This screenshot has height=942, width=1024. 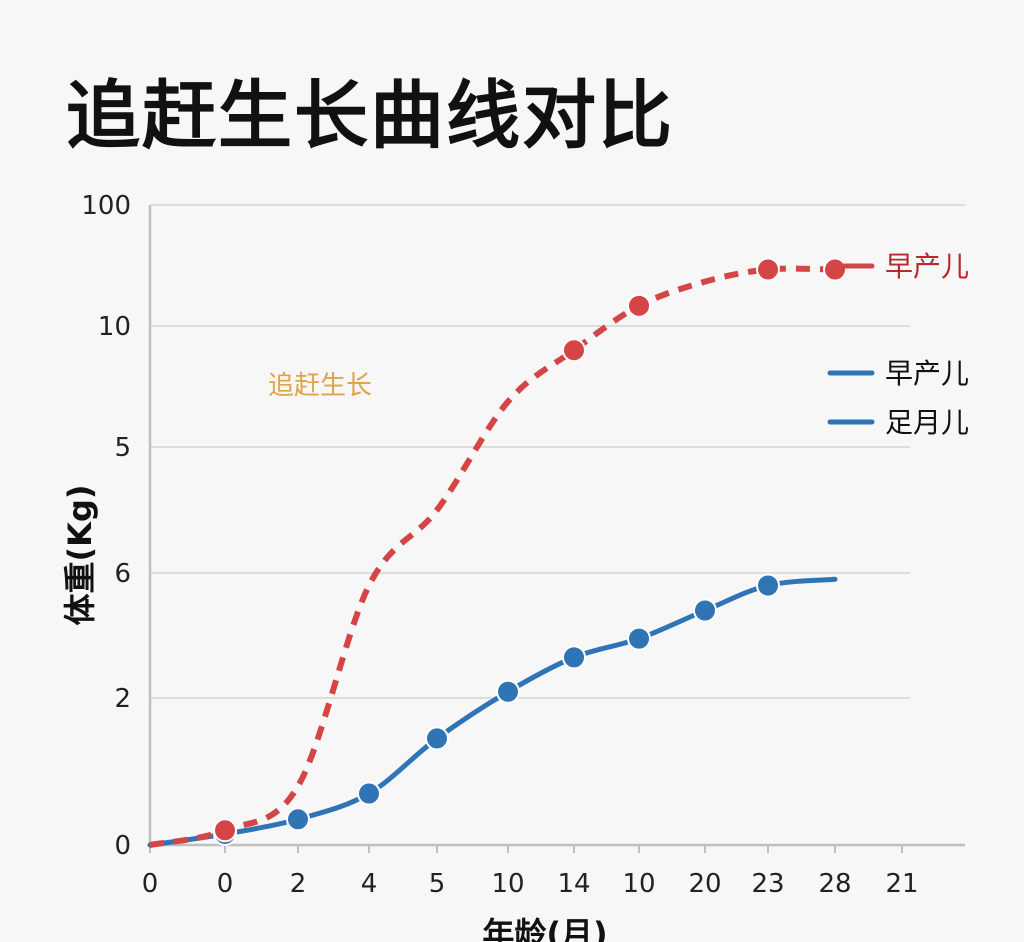 I want to click on x-tick-label: 23, so click(x=767, y=884).